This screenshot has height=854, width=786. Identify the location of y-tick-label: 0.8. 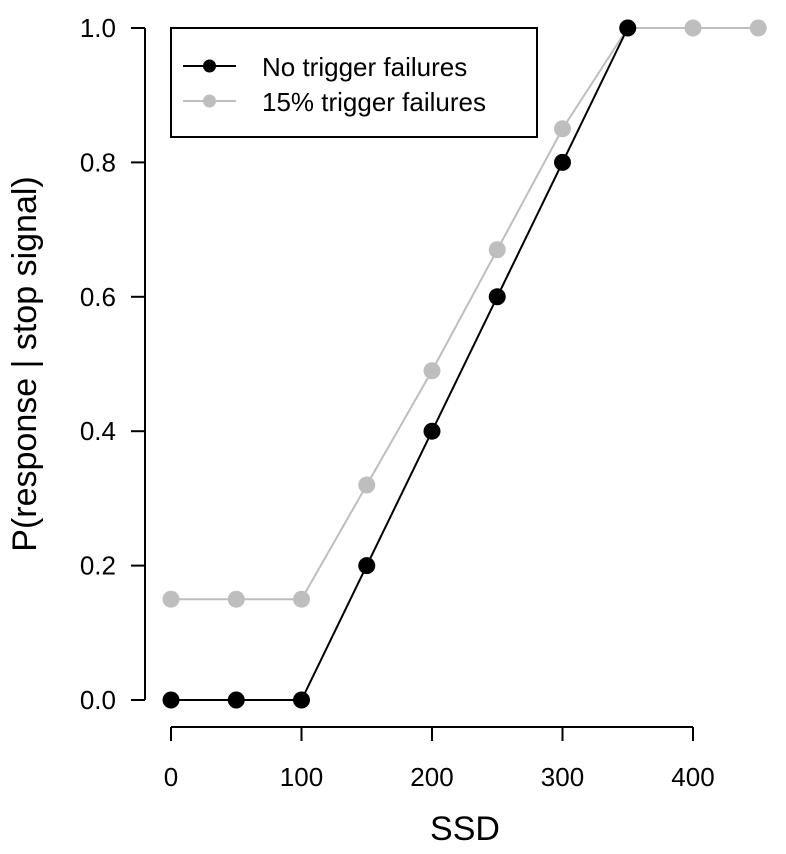
(98, 162).